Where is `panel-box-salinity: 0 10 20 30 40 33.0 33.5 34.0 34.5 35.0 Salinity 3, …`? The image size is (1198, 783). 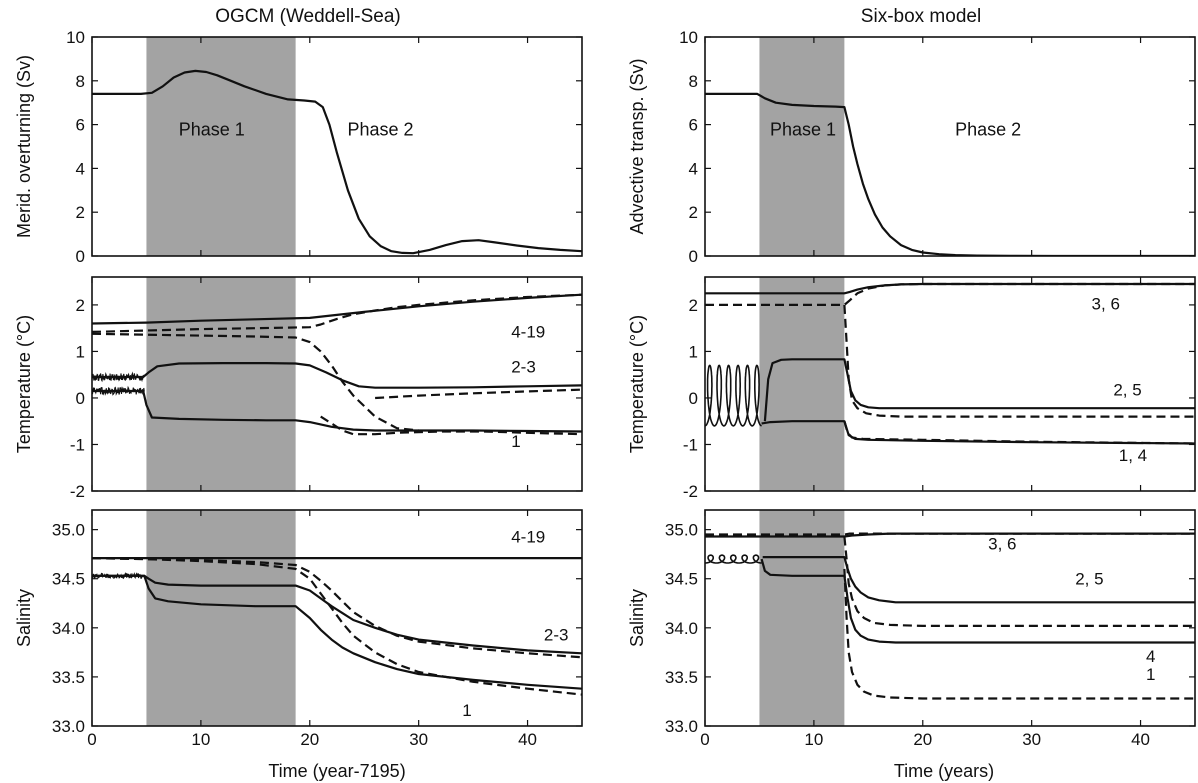 panel-box-salinity: 0 10 20 30 40 33.0 33.5 34.0 34.5 35.0 Salinity 3, … is located at coordinates (911, 629).